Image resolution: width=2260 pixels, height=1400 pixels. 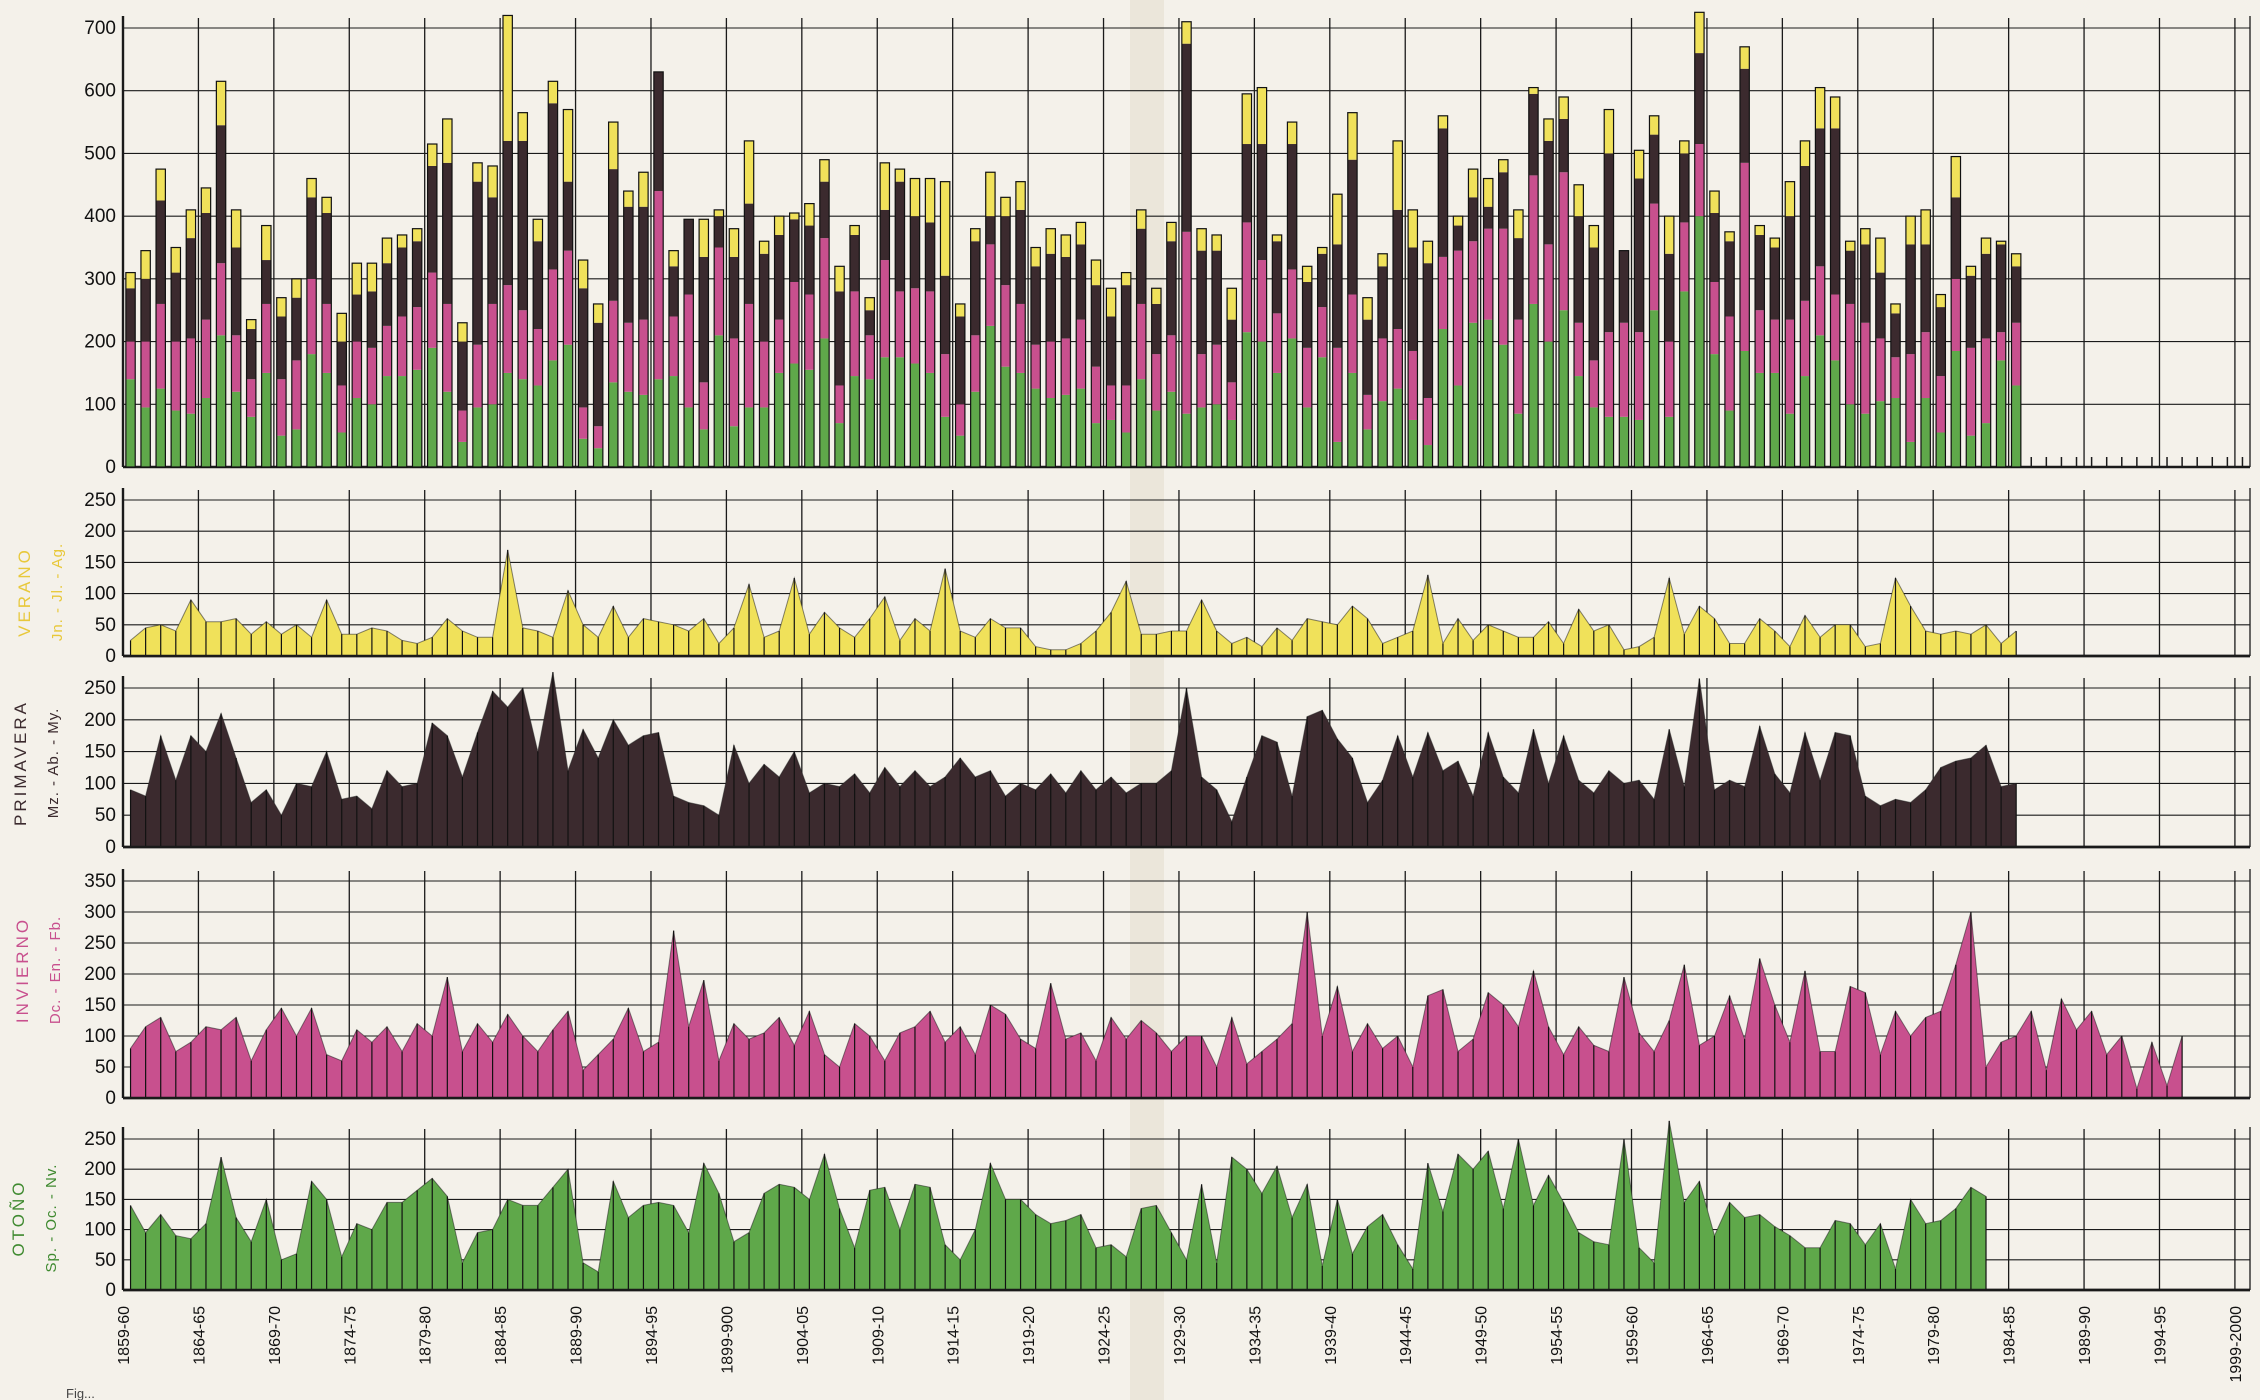 I want to click on x-tick-label-1929-30: 1929-30, so click(x=1180, y=1335).